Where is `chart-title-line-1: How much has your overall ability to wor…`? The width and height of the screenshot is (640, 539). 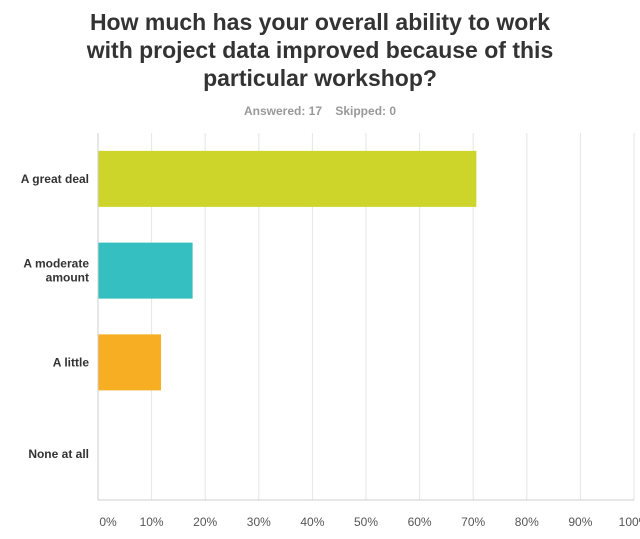 chart-title-line-1: How much has your overall ability to wor… is located at coordinates (320, 22).